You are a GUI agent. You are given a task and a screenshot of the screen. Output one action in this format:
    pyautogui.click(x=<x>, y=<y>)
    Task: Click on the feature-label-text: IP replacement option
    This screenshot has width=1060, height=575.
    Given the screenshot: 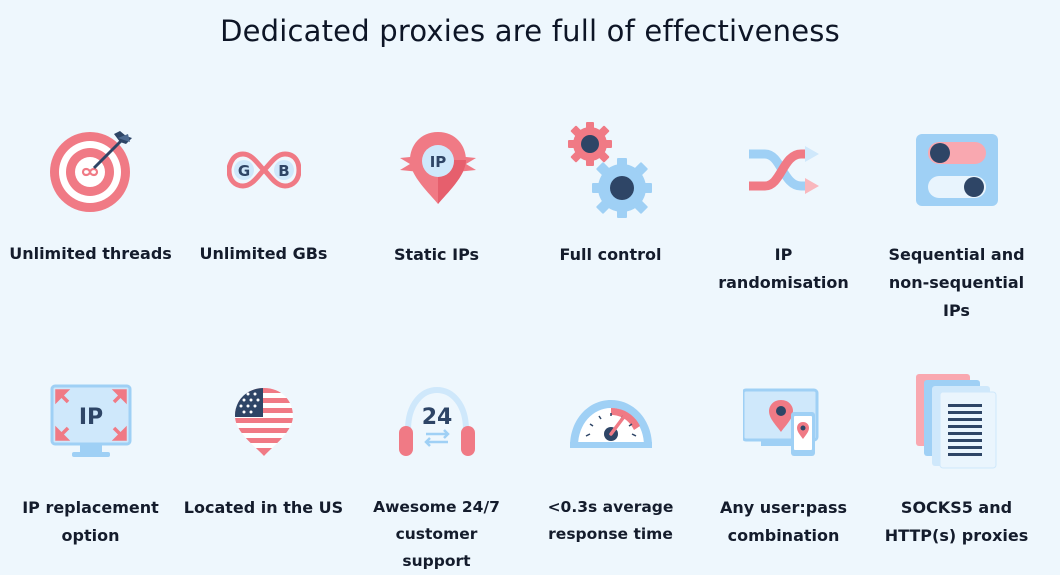 What is the action you would take?
    pyautogui.click(x=90, y=521)
    